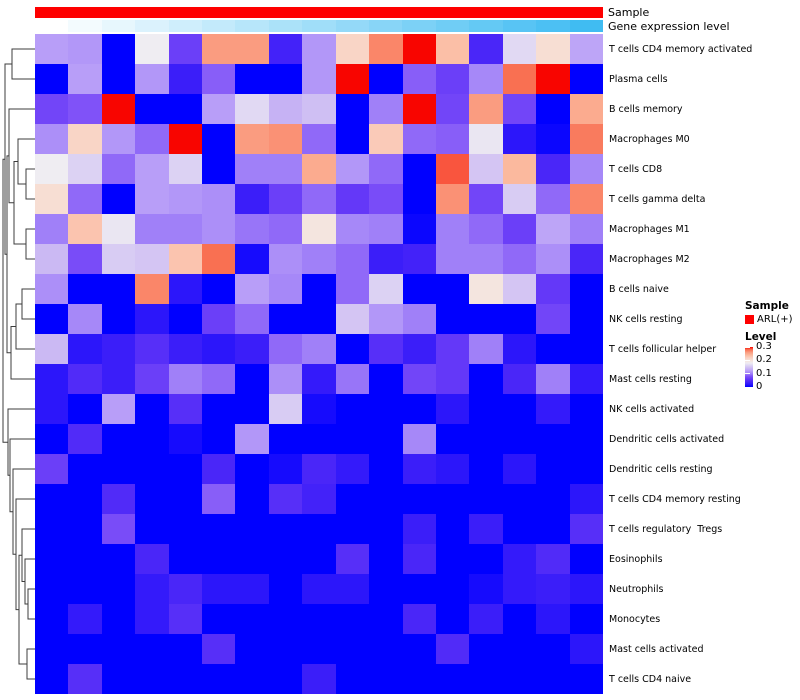 The height and width of the screenshot is (700, 800). I want to click on row-label: Mast cells activated, so click(656, 649).